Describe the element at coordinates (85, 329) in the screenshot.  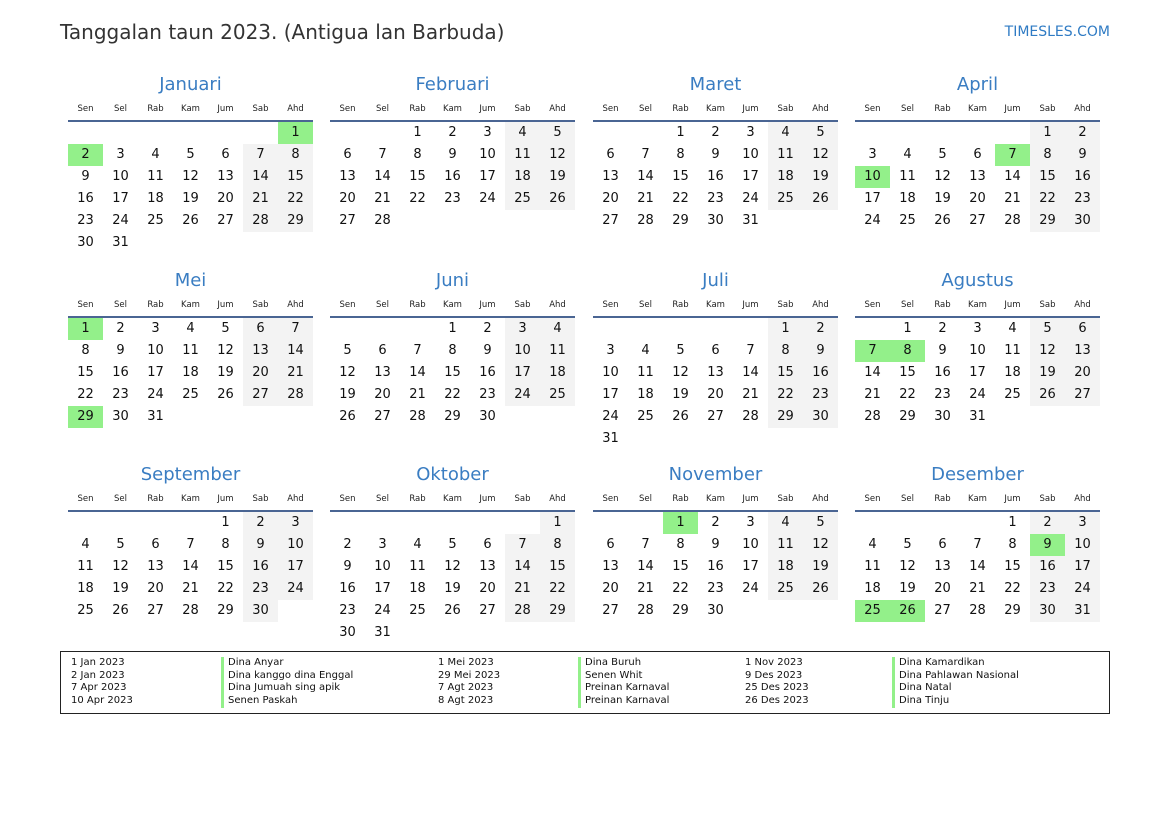
I see `holiday-day: 1` at that location.